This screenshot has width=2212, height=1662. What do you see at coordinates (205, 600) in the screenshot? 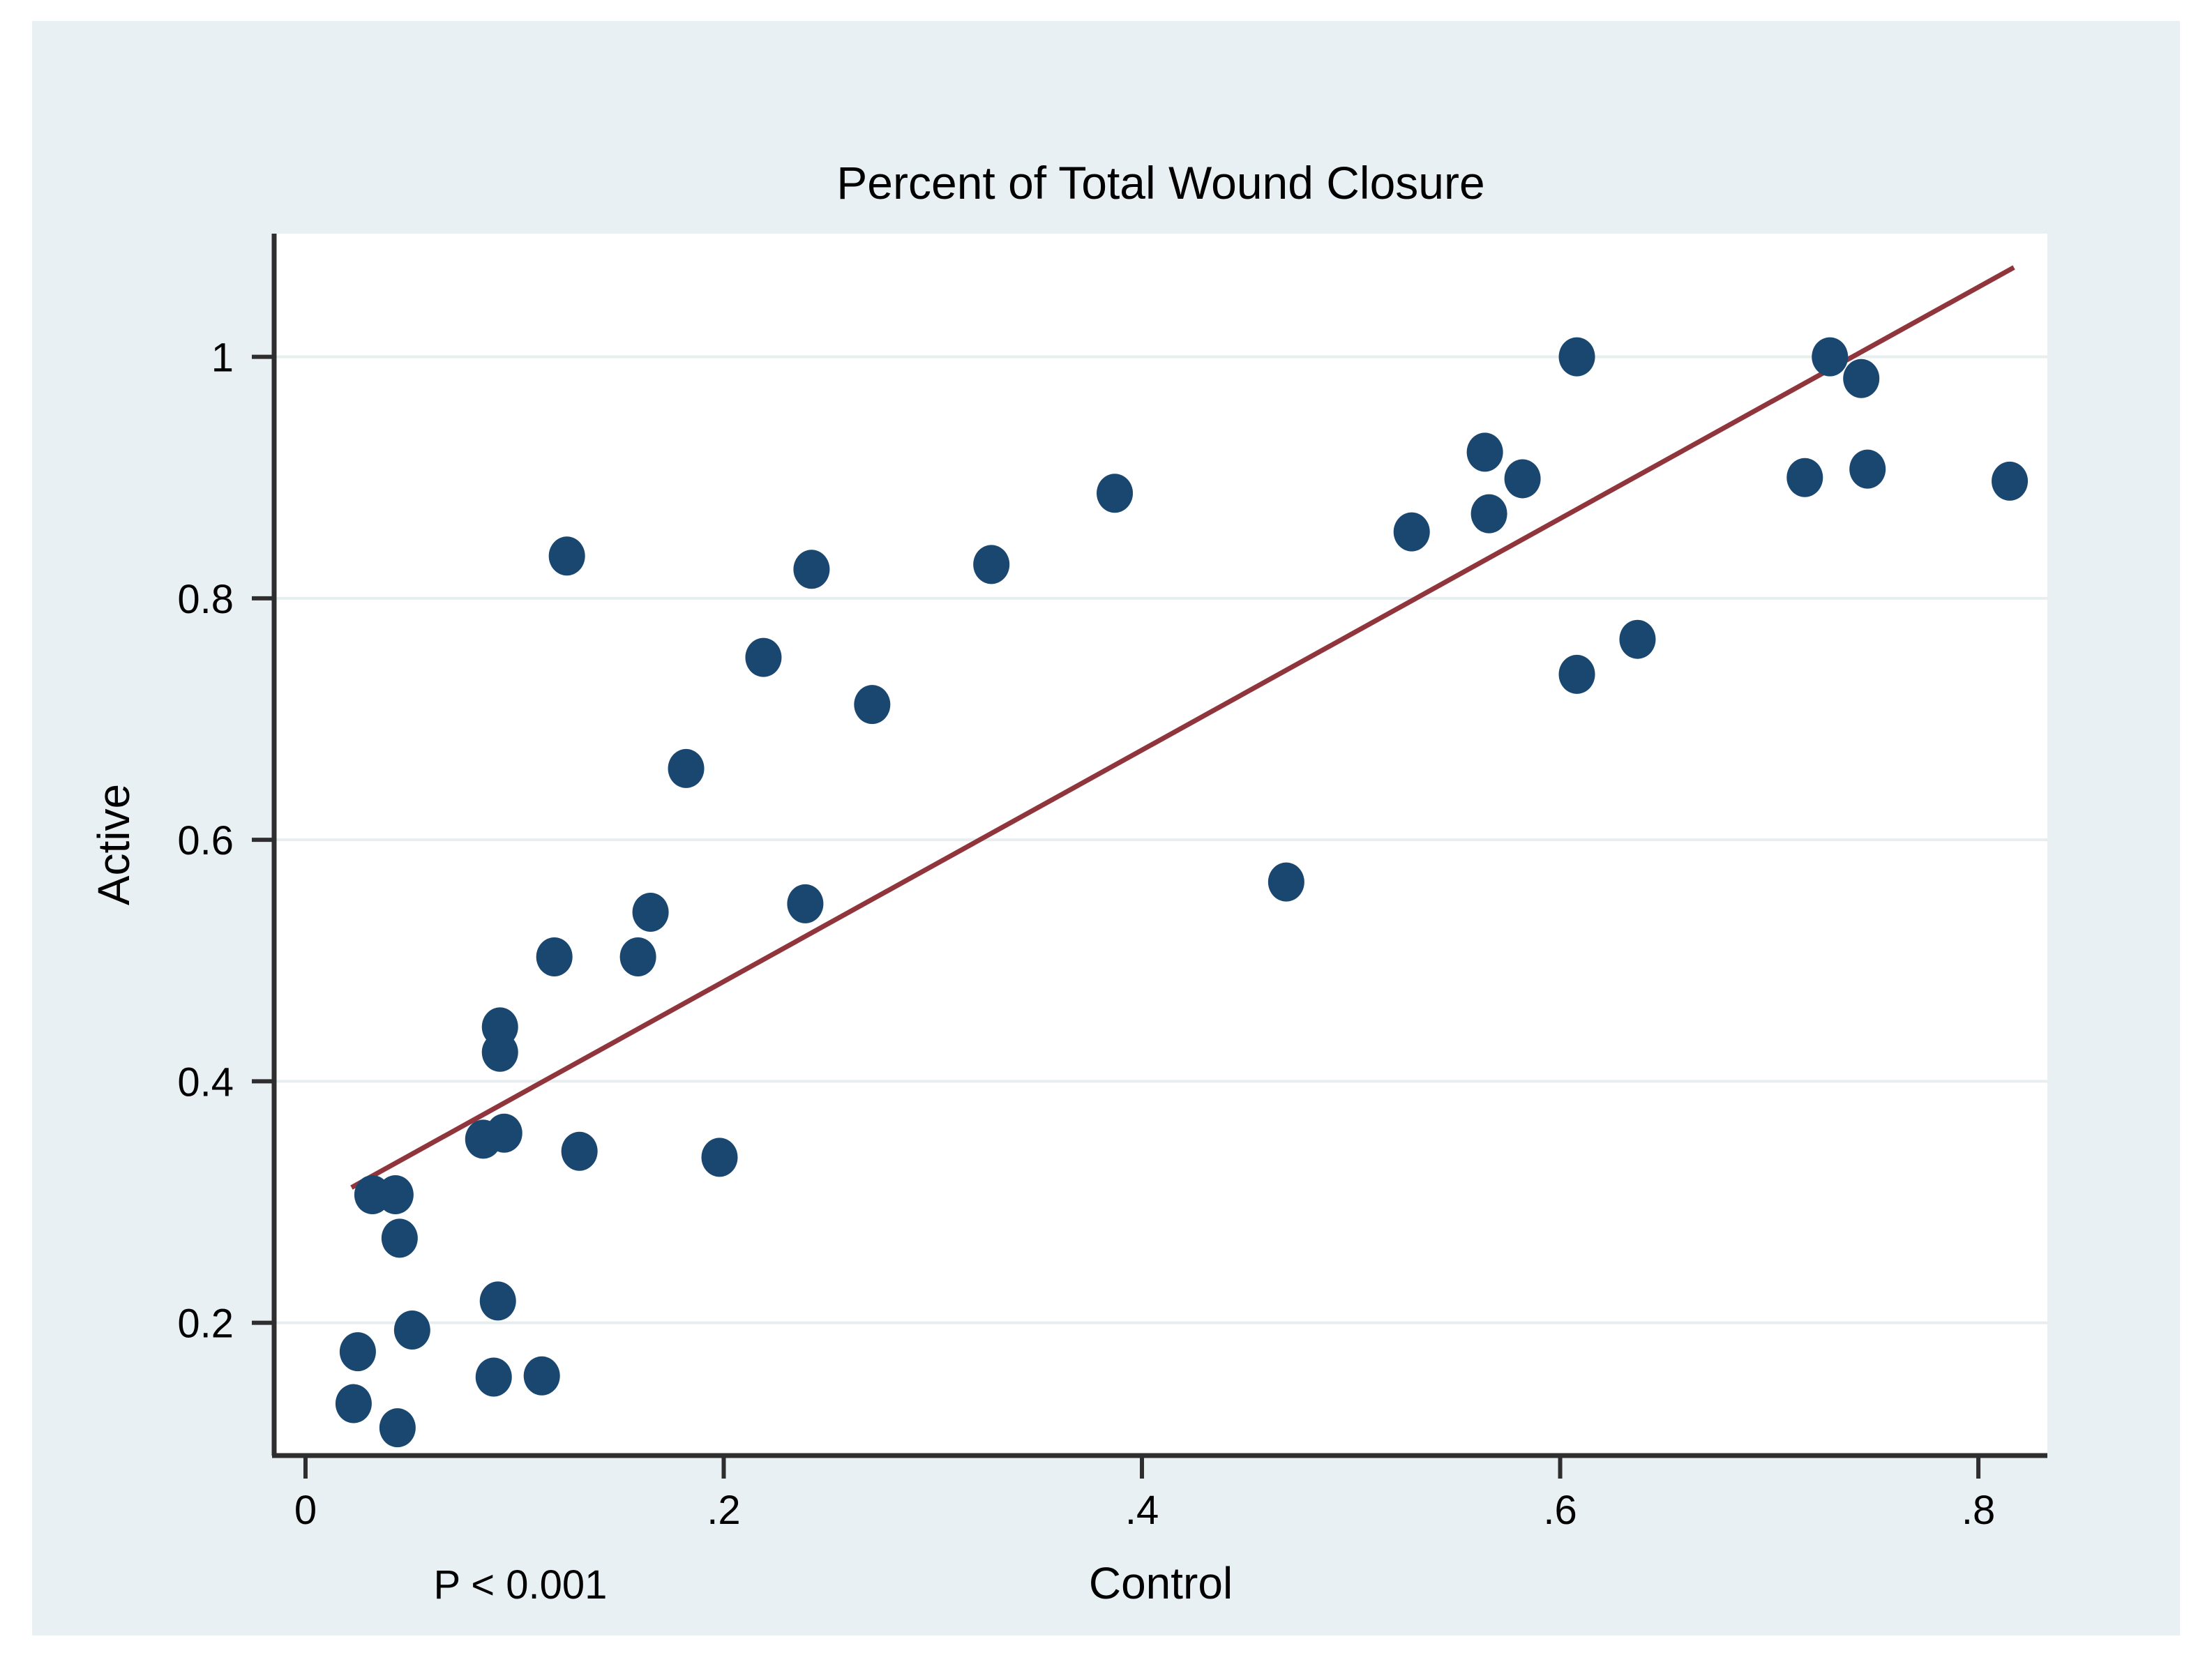
I see `y-tick-label: 0.8` at bounding box center [205, 600].